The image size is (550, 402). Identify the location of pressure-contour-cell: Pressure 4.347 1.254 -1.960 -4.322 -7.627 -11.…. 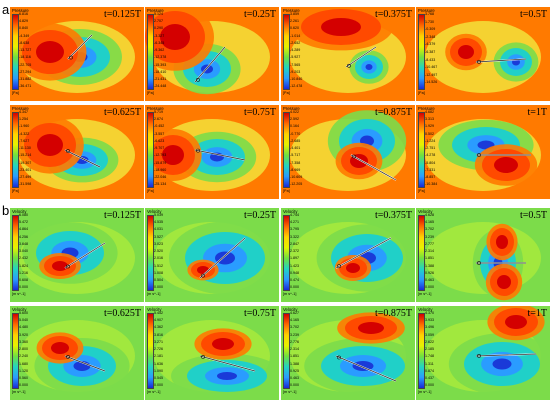
(77, 152).